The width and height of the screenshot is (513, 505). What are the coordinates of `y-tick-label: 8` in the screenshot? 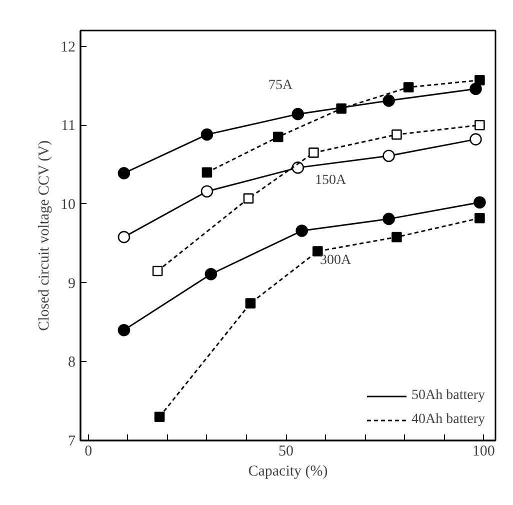 It's located at (72, 362).